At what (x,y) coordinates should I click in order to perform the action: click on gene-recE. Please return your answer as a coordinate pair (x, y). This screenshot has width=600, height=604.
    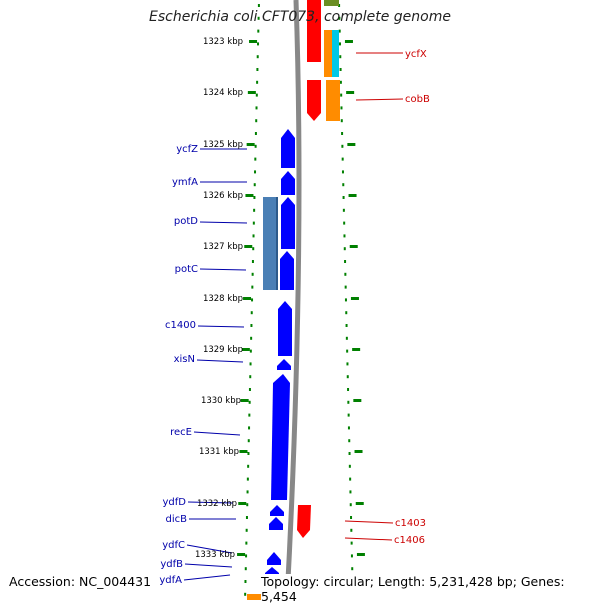
    Looking at the image, I should click on (280, 437).